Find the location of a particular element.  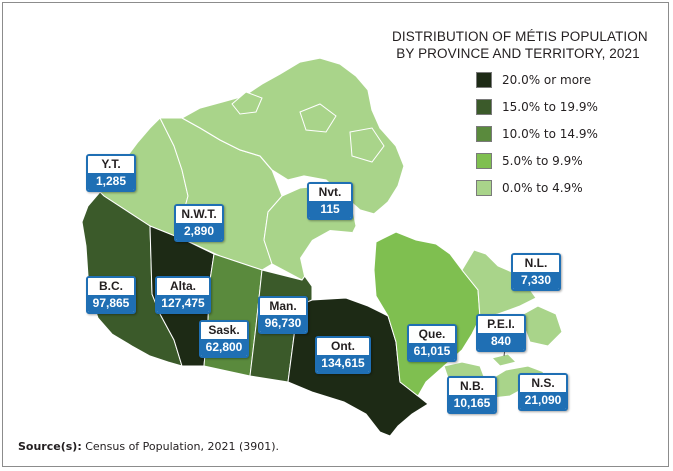

region-name: Alta. is located at coordinates (183, 286).